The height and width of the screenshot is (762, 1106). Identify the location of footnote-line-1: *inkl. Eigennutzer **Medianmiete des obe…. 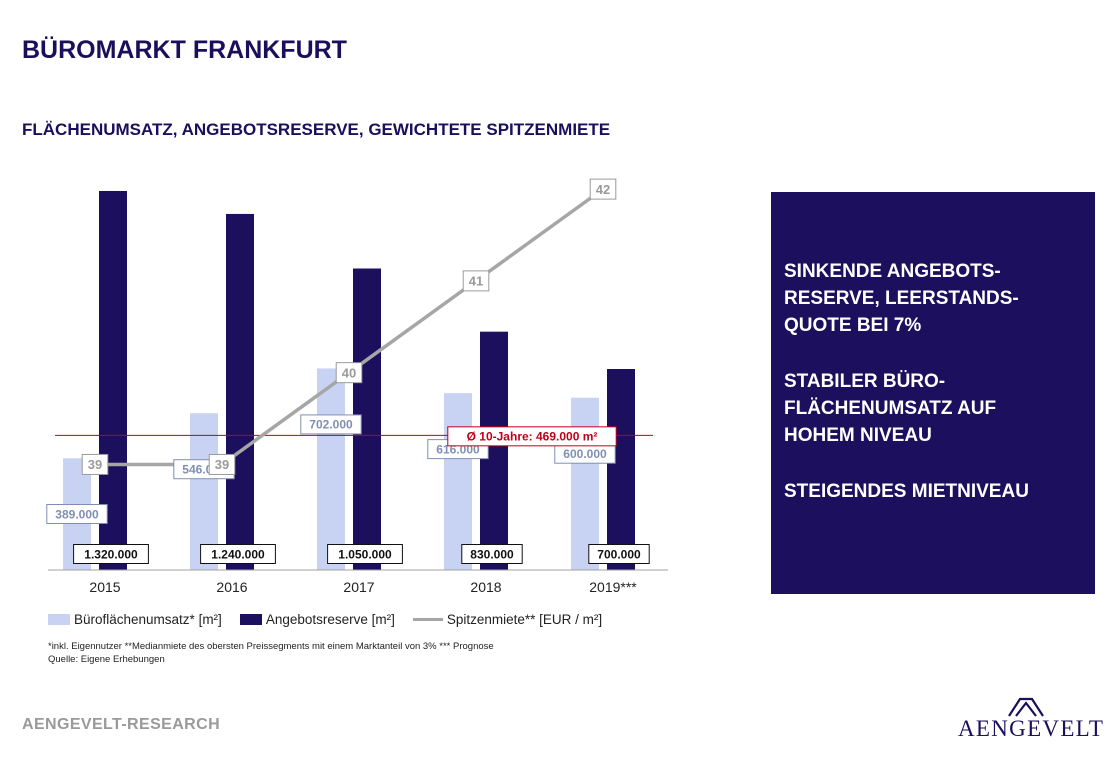
(271, 646).